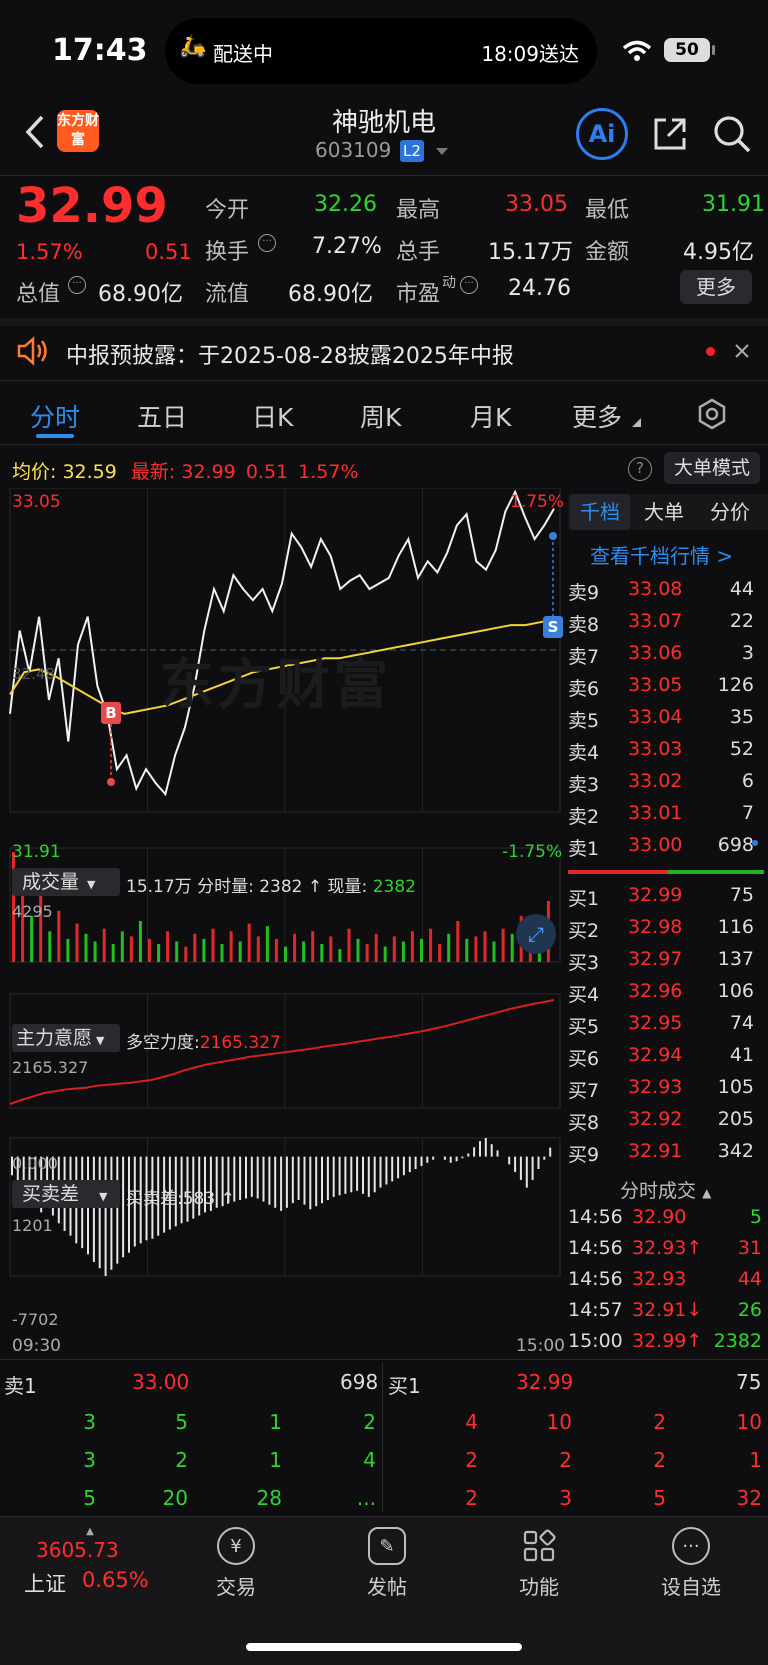 This screenshot has height=1665, width=768. I want to click on big-order-mode-button: 大单模式, so click(712, 468).